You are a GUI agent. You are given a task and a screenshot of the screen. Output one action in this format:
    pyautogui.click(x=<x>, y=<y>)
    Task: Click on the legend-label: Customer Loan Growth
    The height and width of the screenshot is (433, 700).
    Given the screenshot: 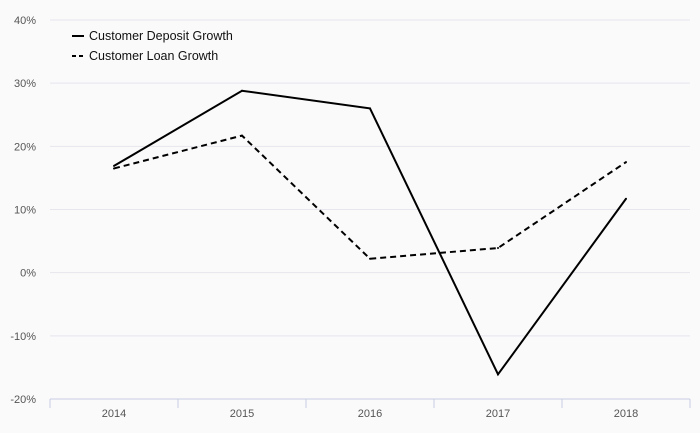 What is the action you would take?
    pyautogui.click(x=153, y=56)
    